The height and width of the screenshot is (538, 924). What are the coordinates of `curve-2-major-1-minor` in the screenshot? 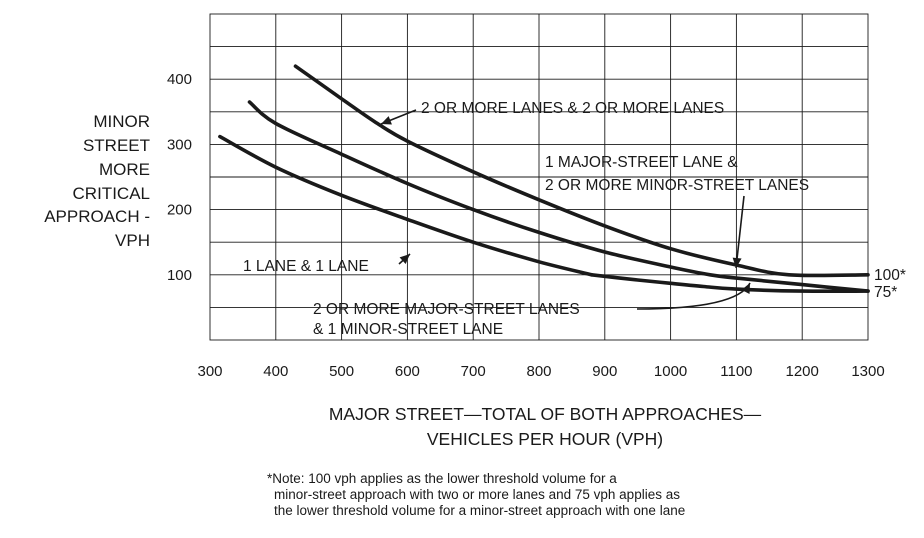 It's located at (729, 283).